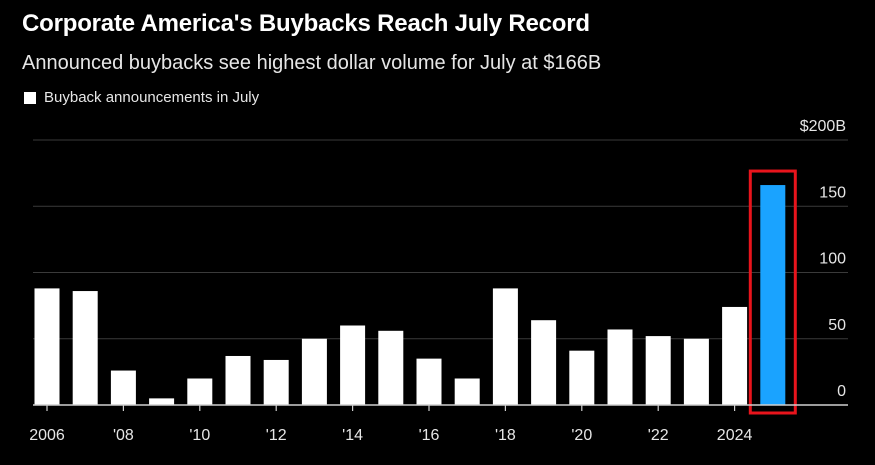 This screenshot has width=875, height=465. Describe the element at coordinates (276, 435) in the screenshot. I see `x-tick-label: '12` at that location.